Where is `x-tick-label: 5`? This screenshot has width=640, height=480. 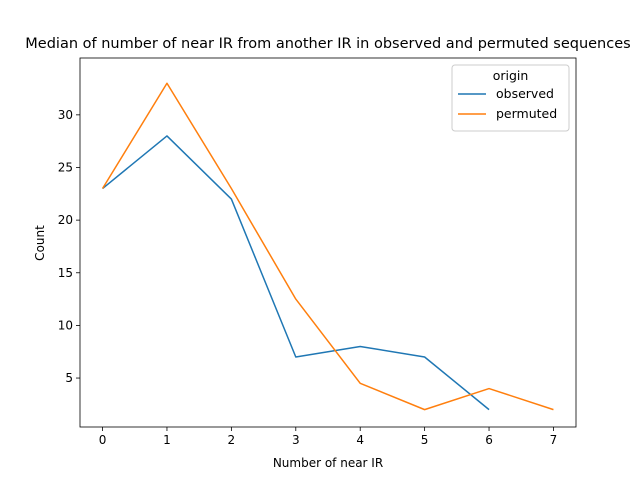 x-tick-label: 5 is located at coordinates (425, 440).